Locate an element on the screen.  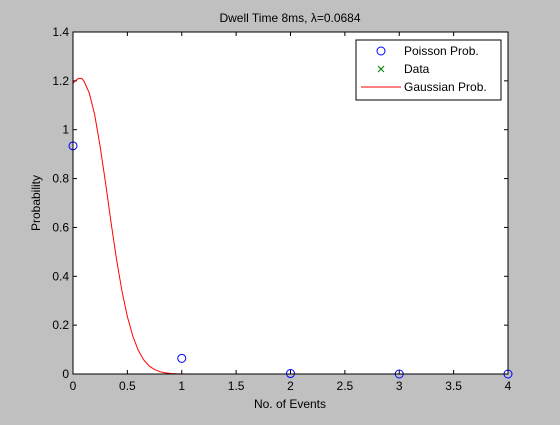
y-tick-label: 0.4 is located at coordinates (60, 276).